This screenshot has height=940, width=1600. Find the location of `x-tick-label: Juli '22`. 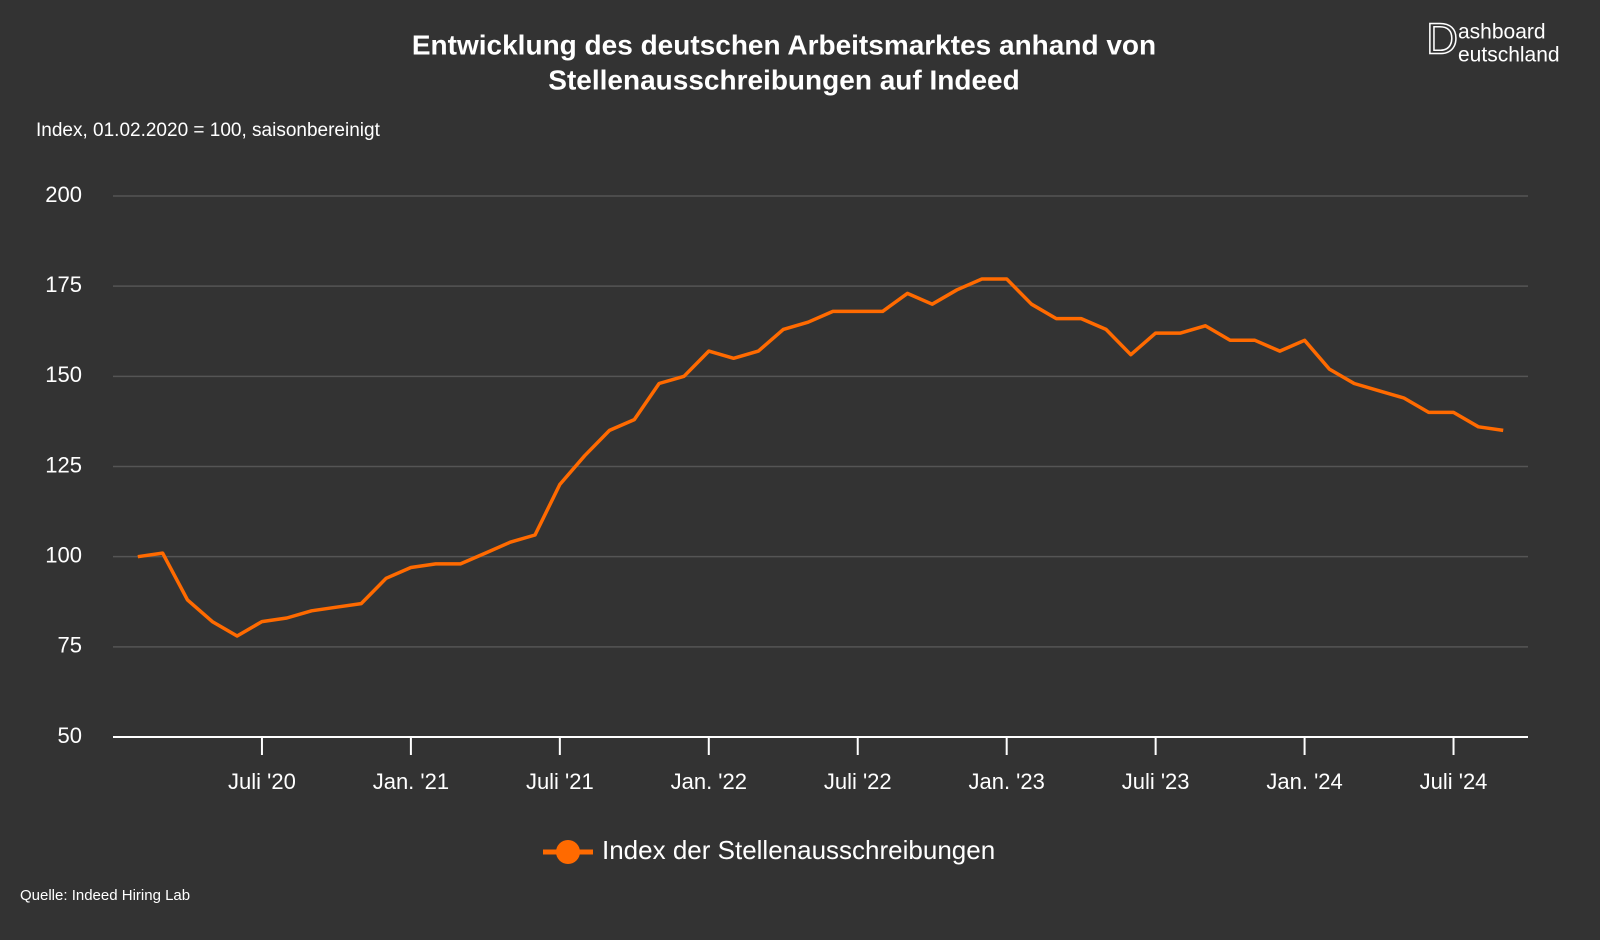

x-tick-label: Juli '22 is located at coordinates (858, 781).